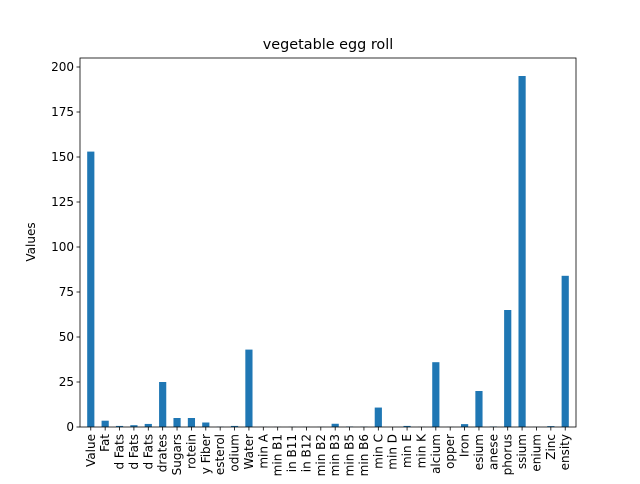 This screenshot has height=484, width=640. I want to click on x-tick-label-20: min C, so click(378, 451).